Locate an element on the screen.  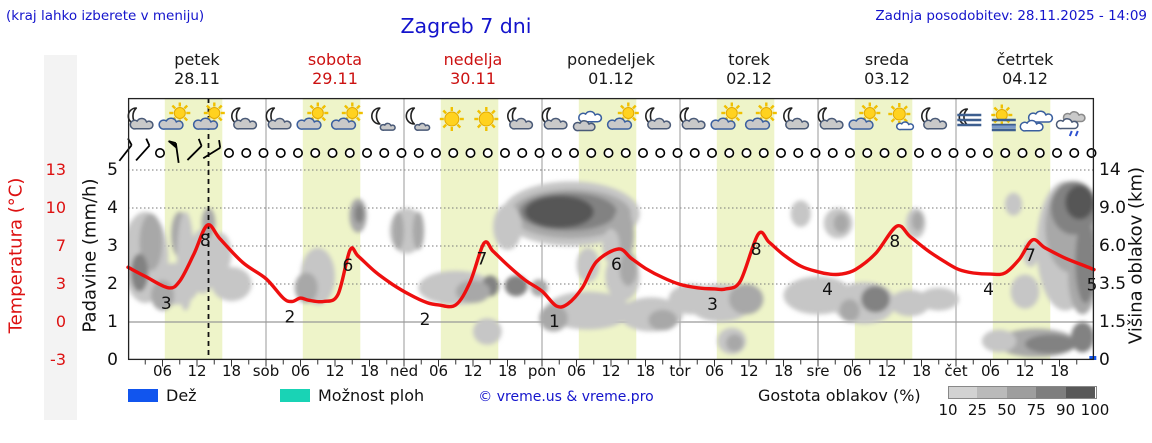
weather-icon-sun-small-cloud is located at coordinates (901, 117).